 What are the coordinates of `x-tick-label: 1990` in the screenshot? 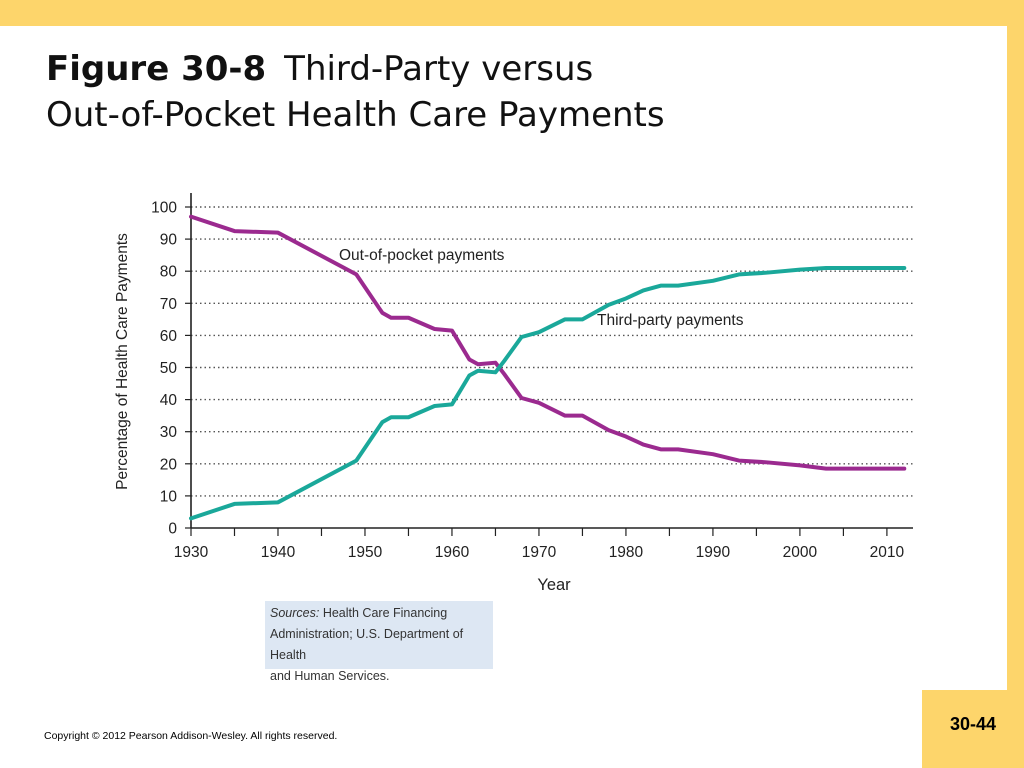 It's located at (713, 552).